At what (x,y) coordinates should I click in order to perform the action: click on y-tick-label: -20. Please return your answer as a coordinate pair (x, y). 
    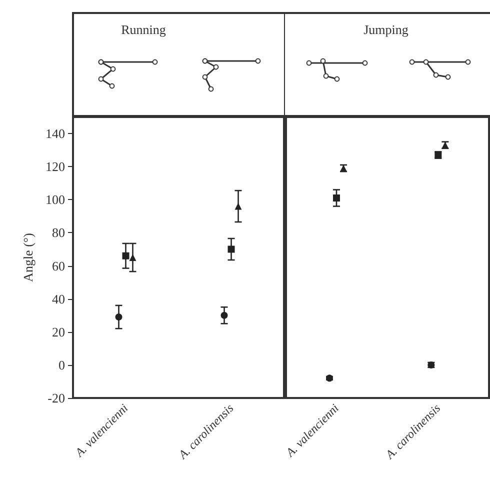
    Looking at the image, I should click on (56, 398).